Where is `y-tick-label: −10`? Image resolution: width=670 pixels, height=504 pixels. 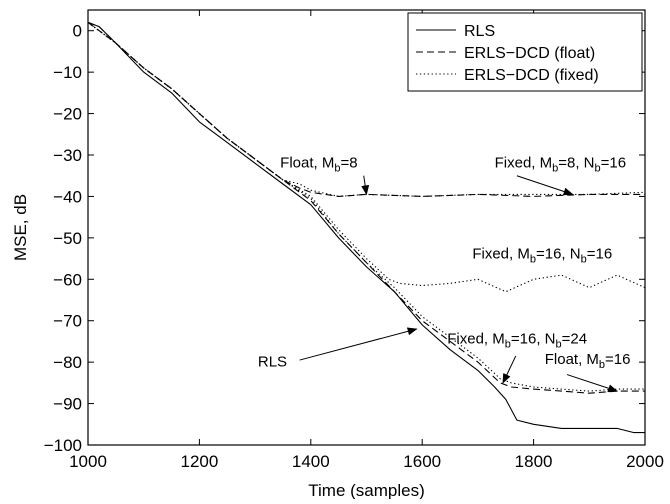 y-tick-label: −10 is located at coordinates (67, 72).